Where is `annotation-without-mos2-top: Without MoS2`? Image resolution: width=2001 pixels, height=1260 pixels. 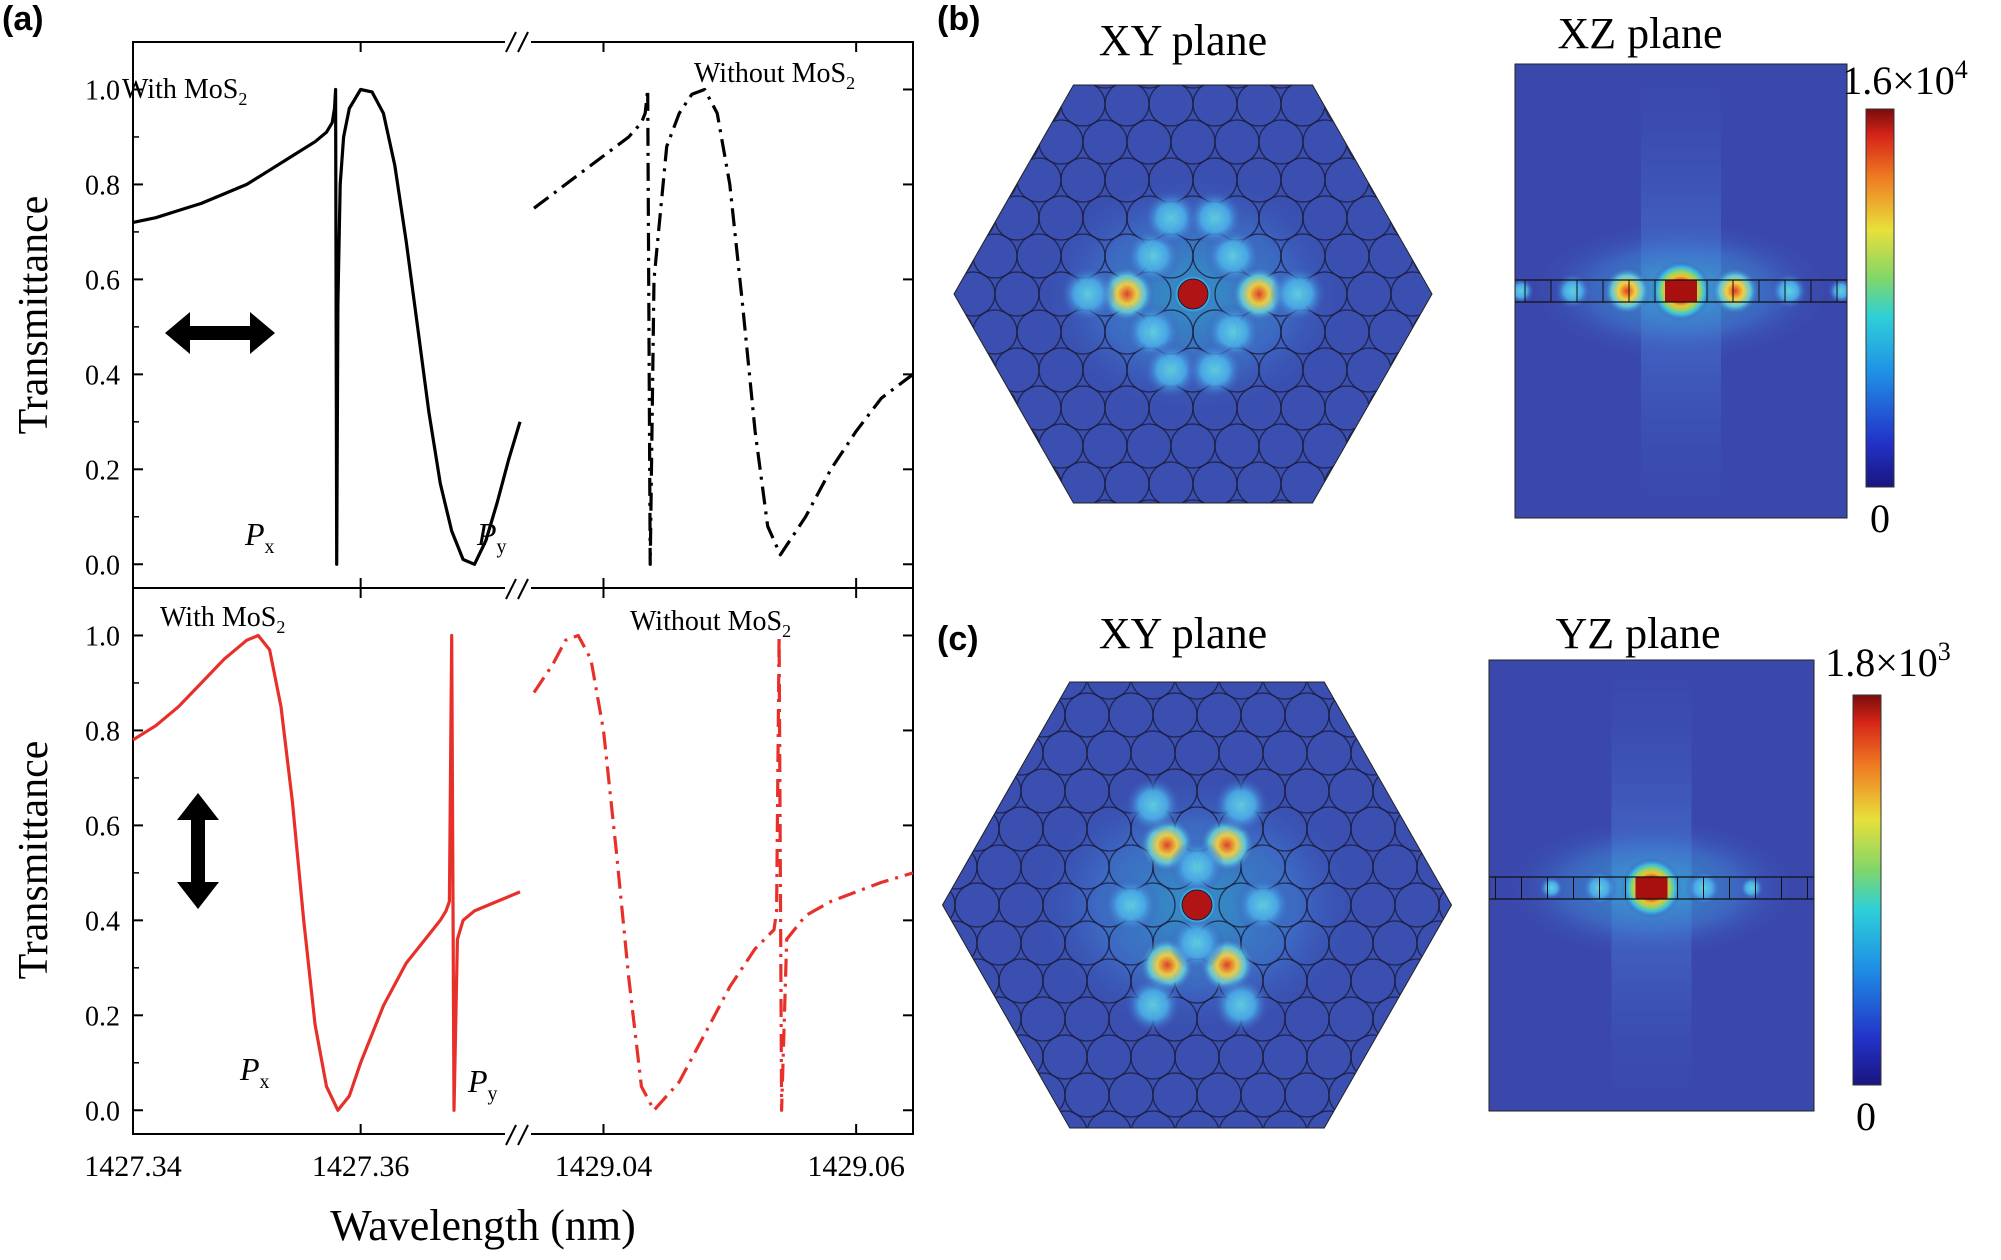 annotation-without-mos2-top: Without MoS2 is located at coordinates (774, 75).